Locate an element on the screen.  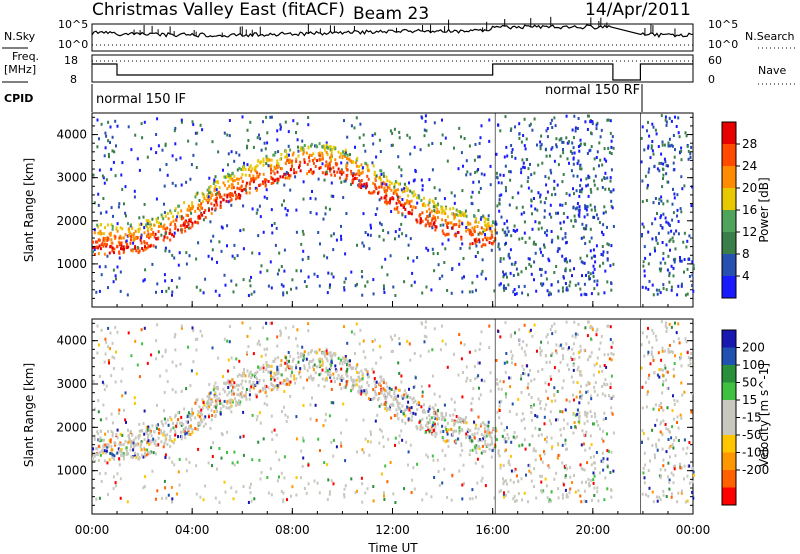
freq-trace is located at coordinates (392, 53).